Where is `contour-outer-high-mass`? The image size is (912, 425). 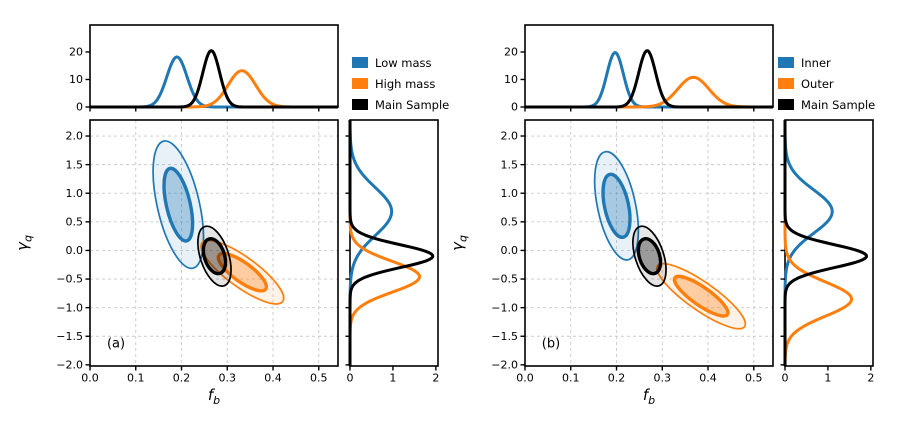 contour-outer-high-mass is located at coordinates (242, 272).